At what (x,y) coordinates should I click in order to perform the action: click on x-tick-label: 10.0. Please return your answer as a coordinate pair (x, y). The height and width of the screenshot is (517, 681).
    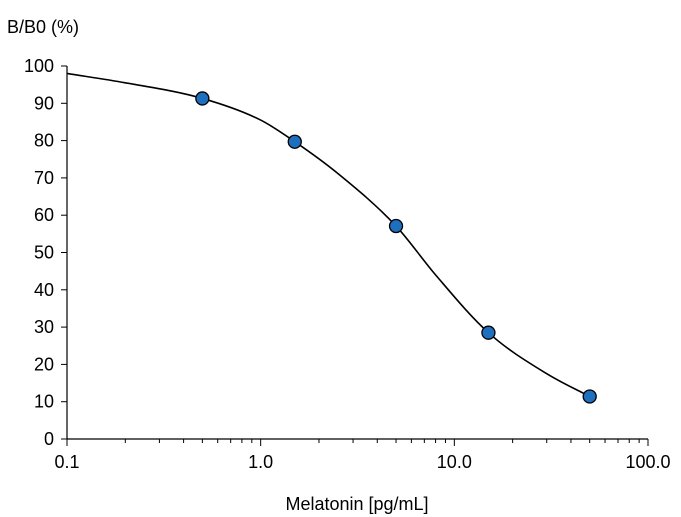
    Looking at the image, I should click on (454, 462).